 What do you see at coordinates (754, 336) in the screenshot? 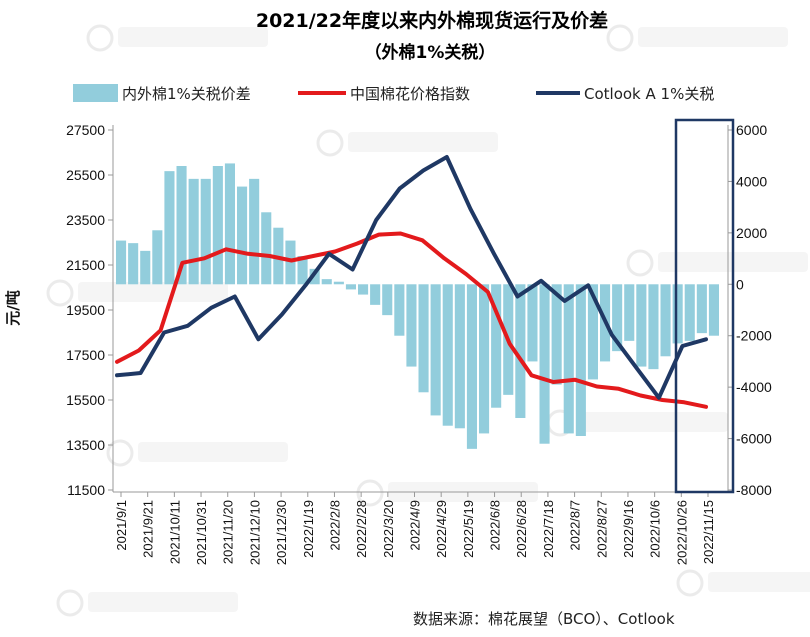
I see `right-tick-label: -2000` at bounding box center [754, 336].